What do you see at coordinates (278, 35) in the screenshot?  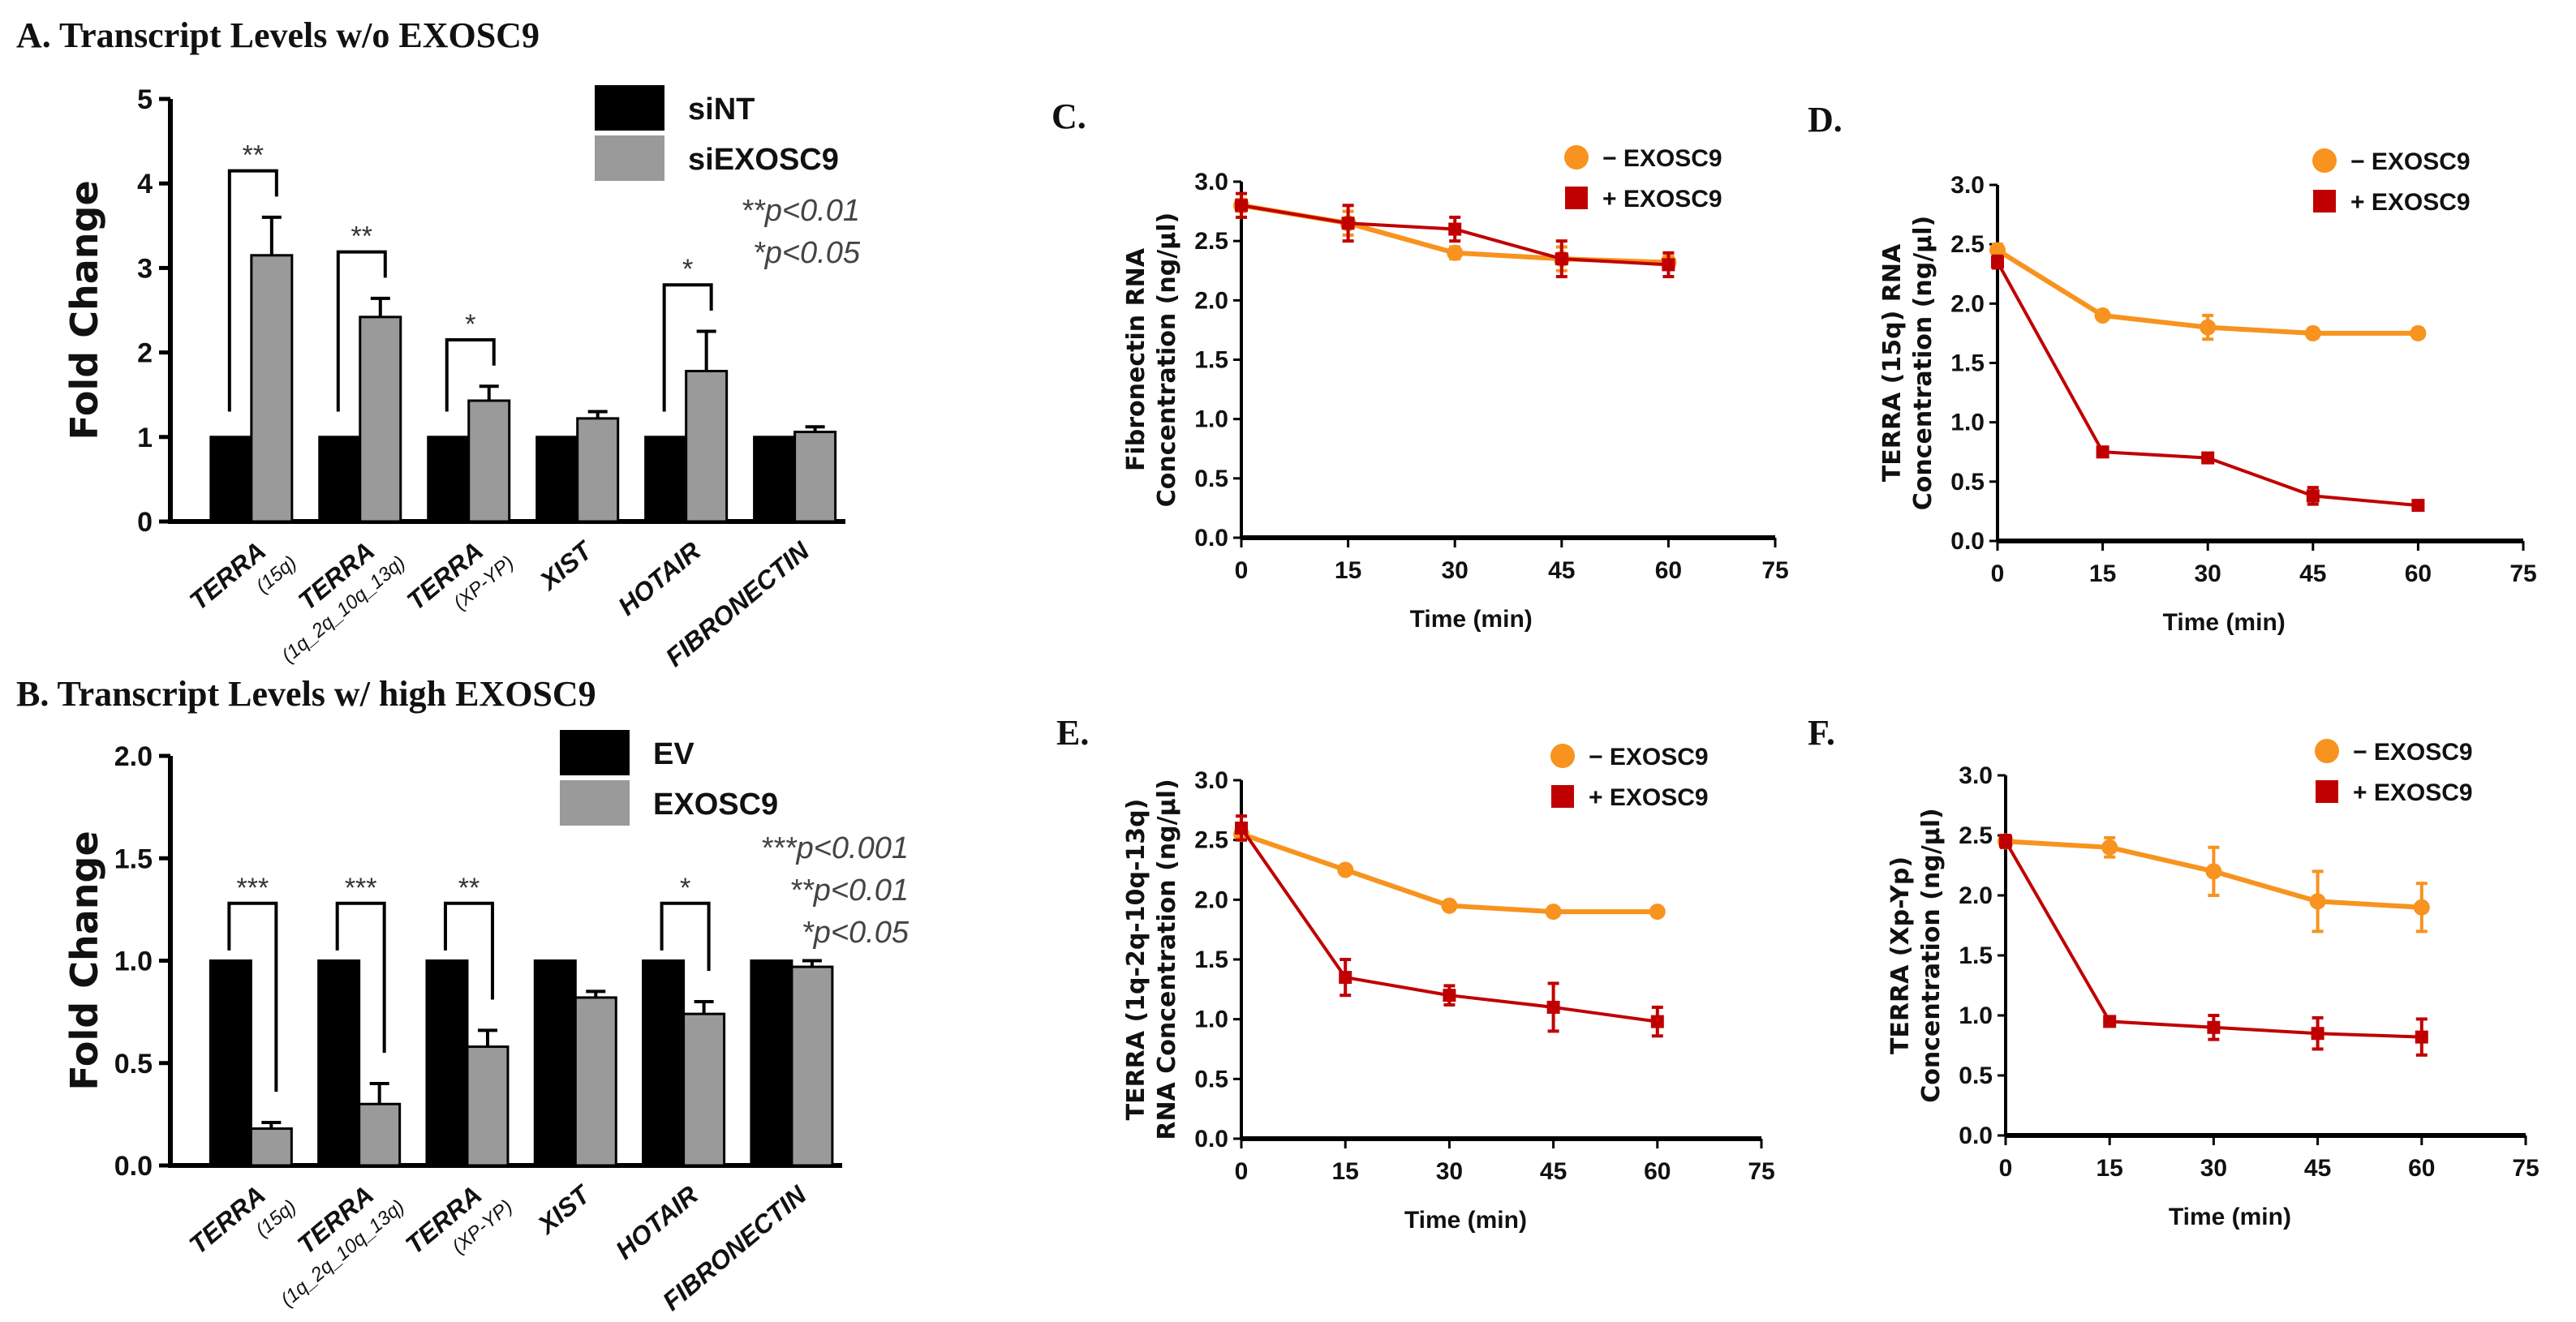 I see `panel-title: A. Transcript Levels w/o EXOSC9` at bounding box center [278, 35].